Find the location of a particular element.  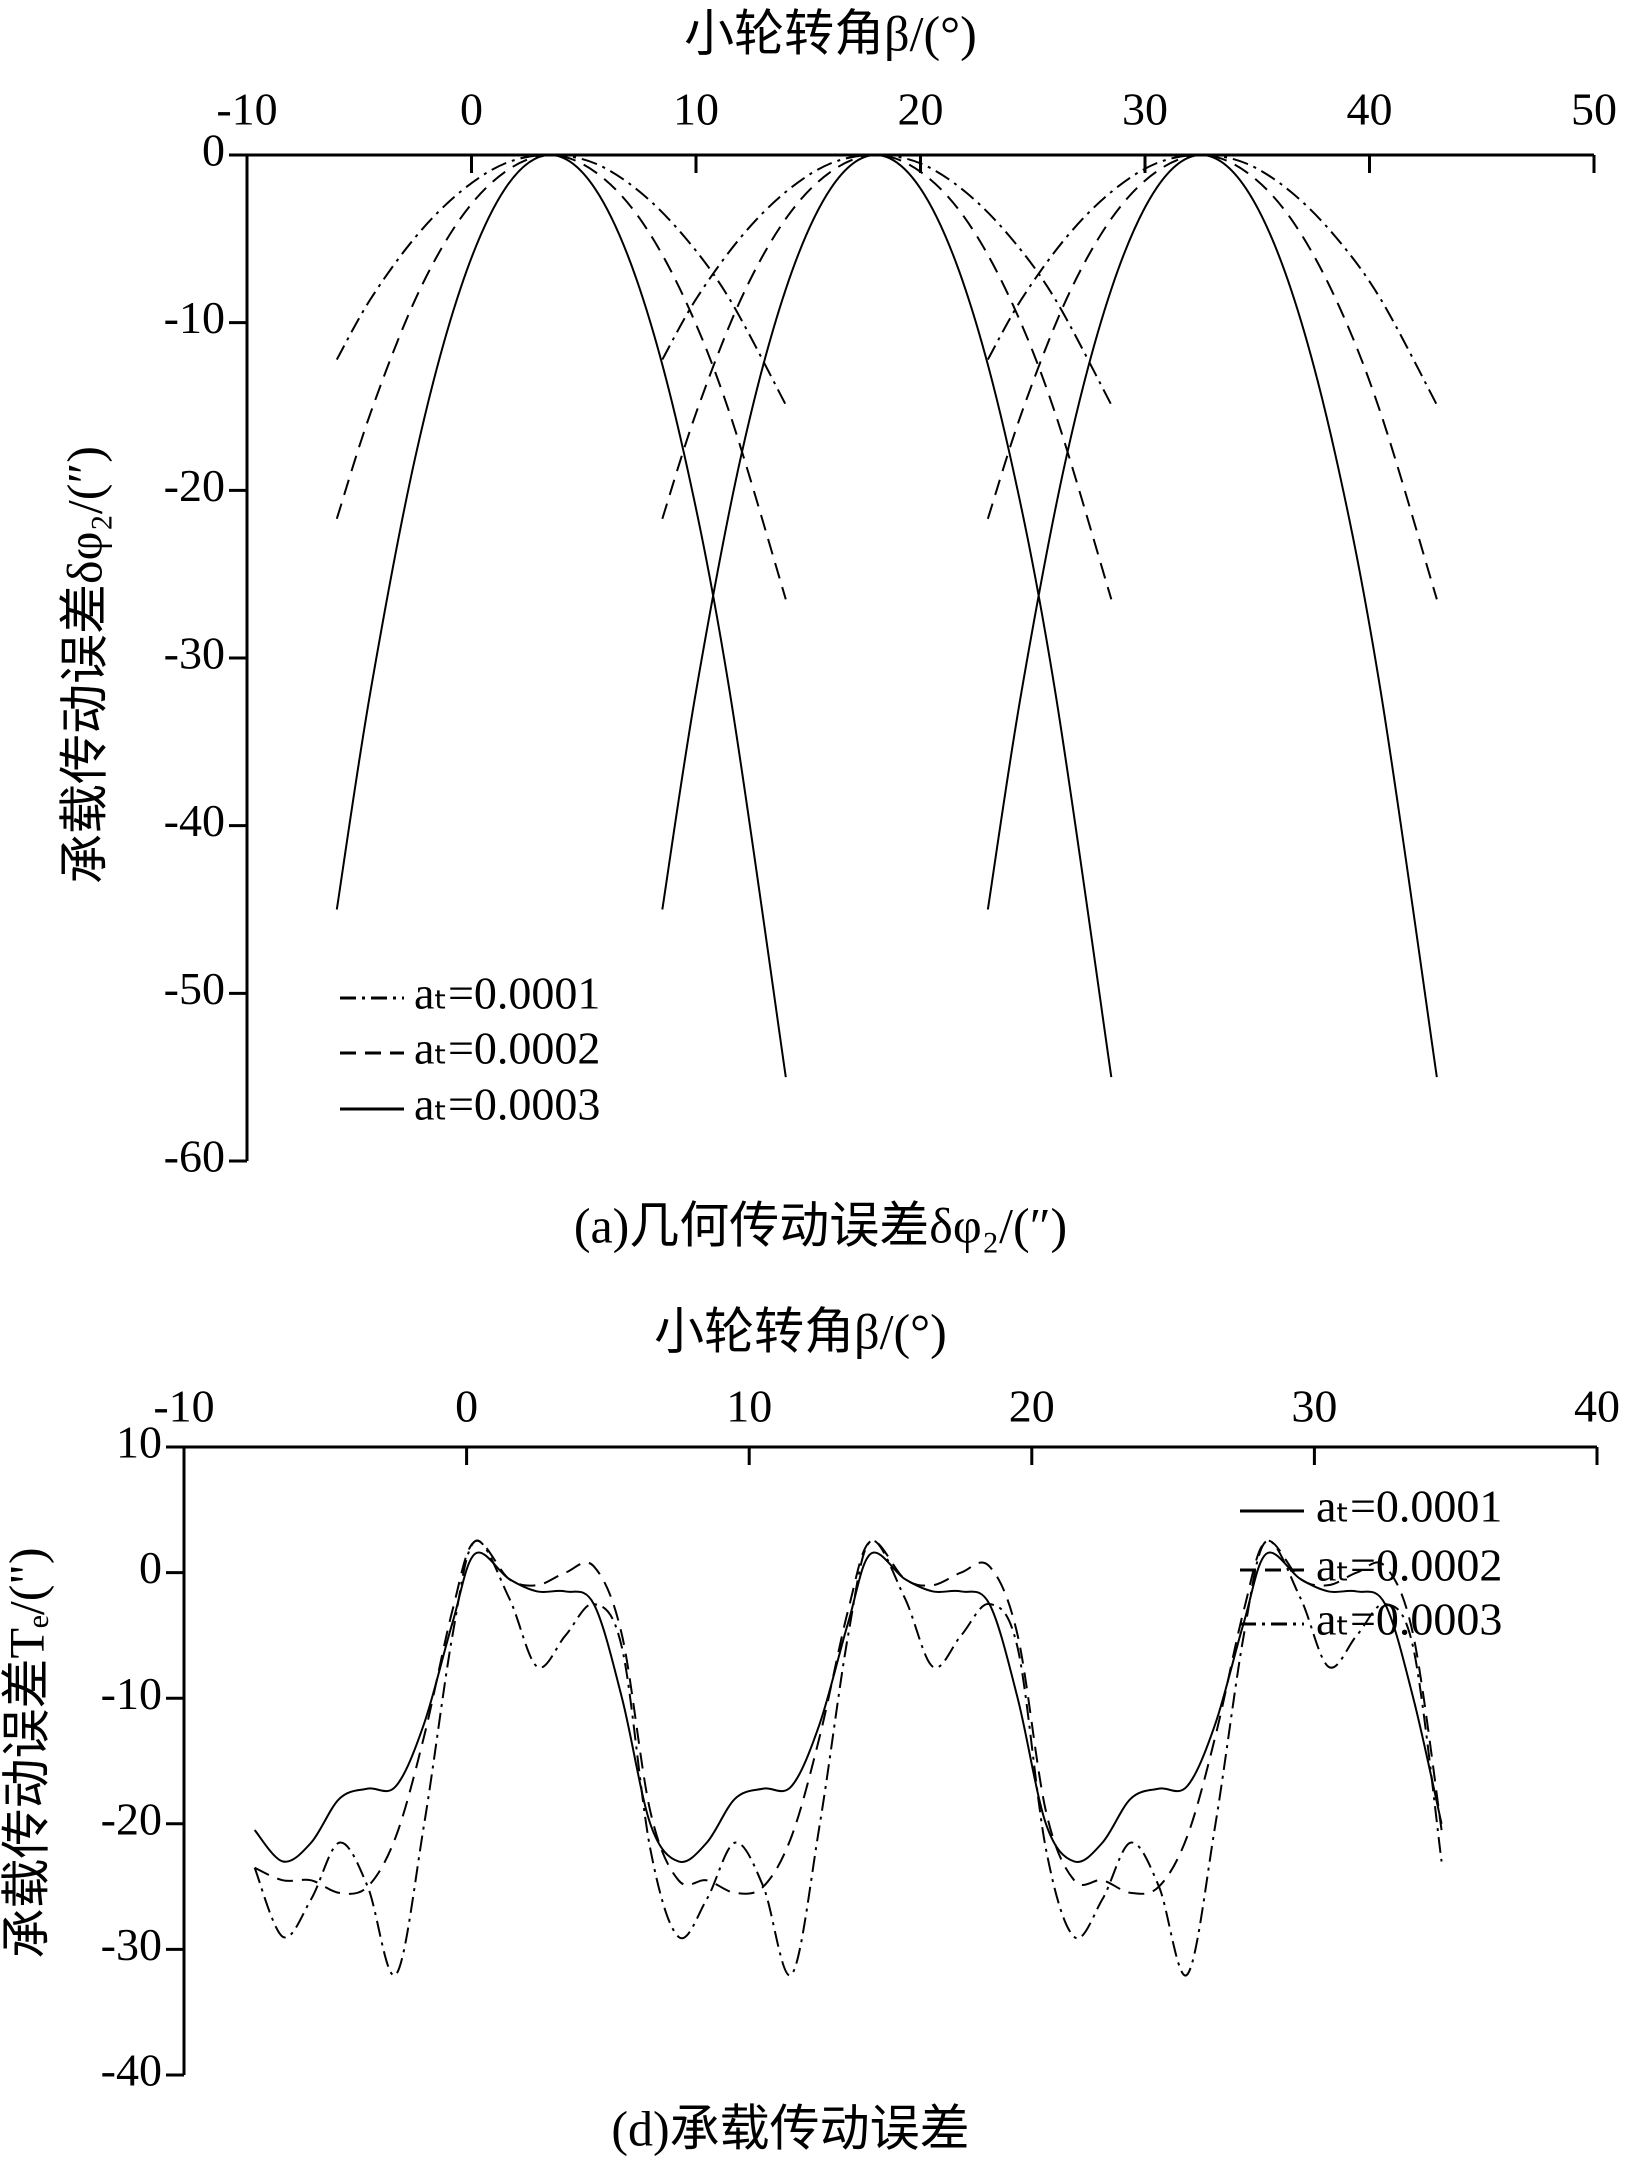

y-axis-title: 承载传动误差δφ₂/(″) is located at coordinates (84, 665).